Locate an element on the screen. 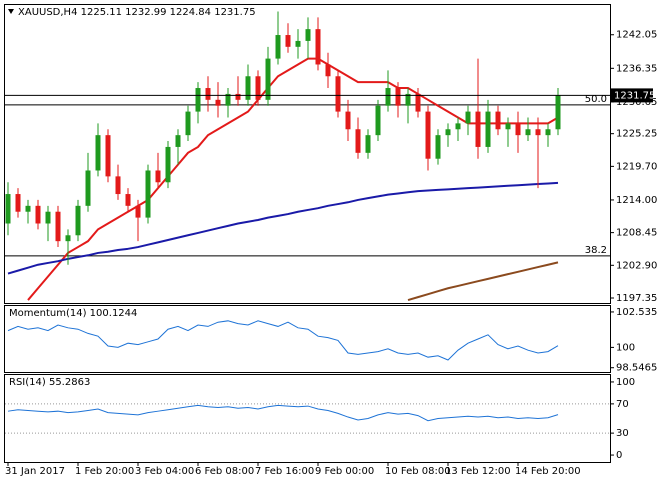  x-tick-label: 6 Feb 08:00 is located at coordinates (224, 471).